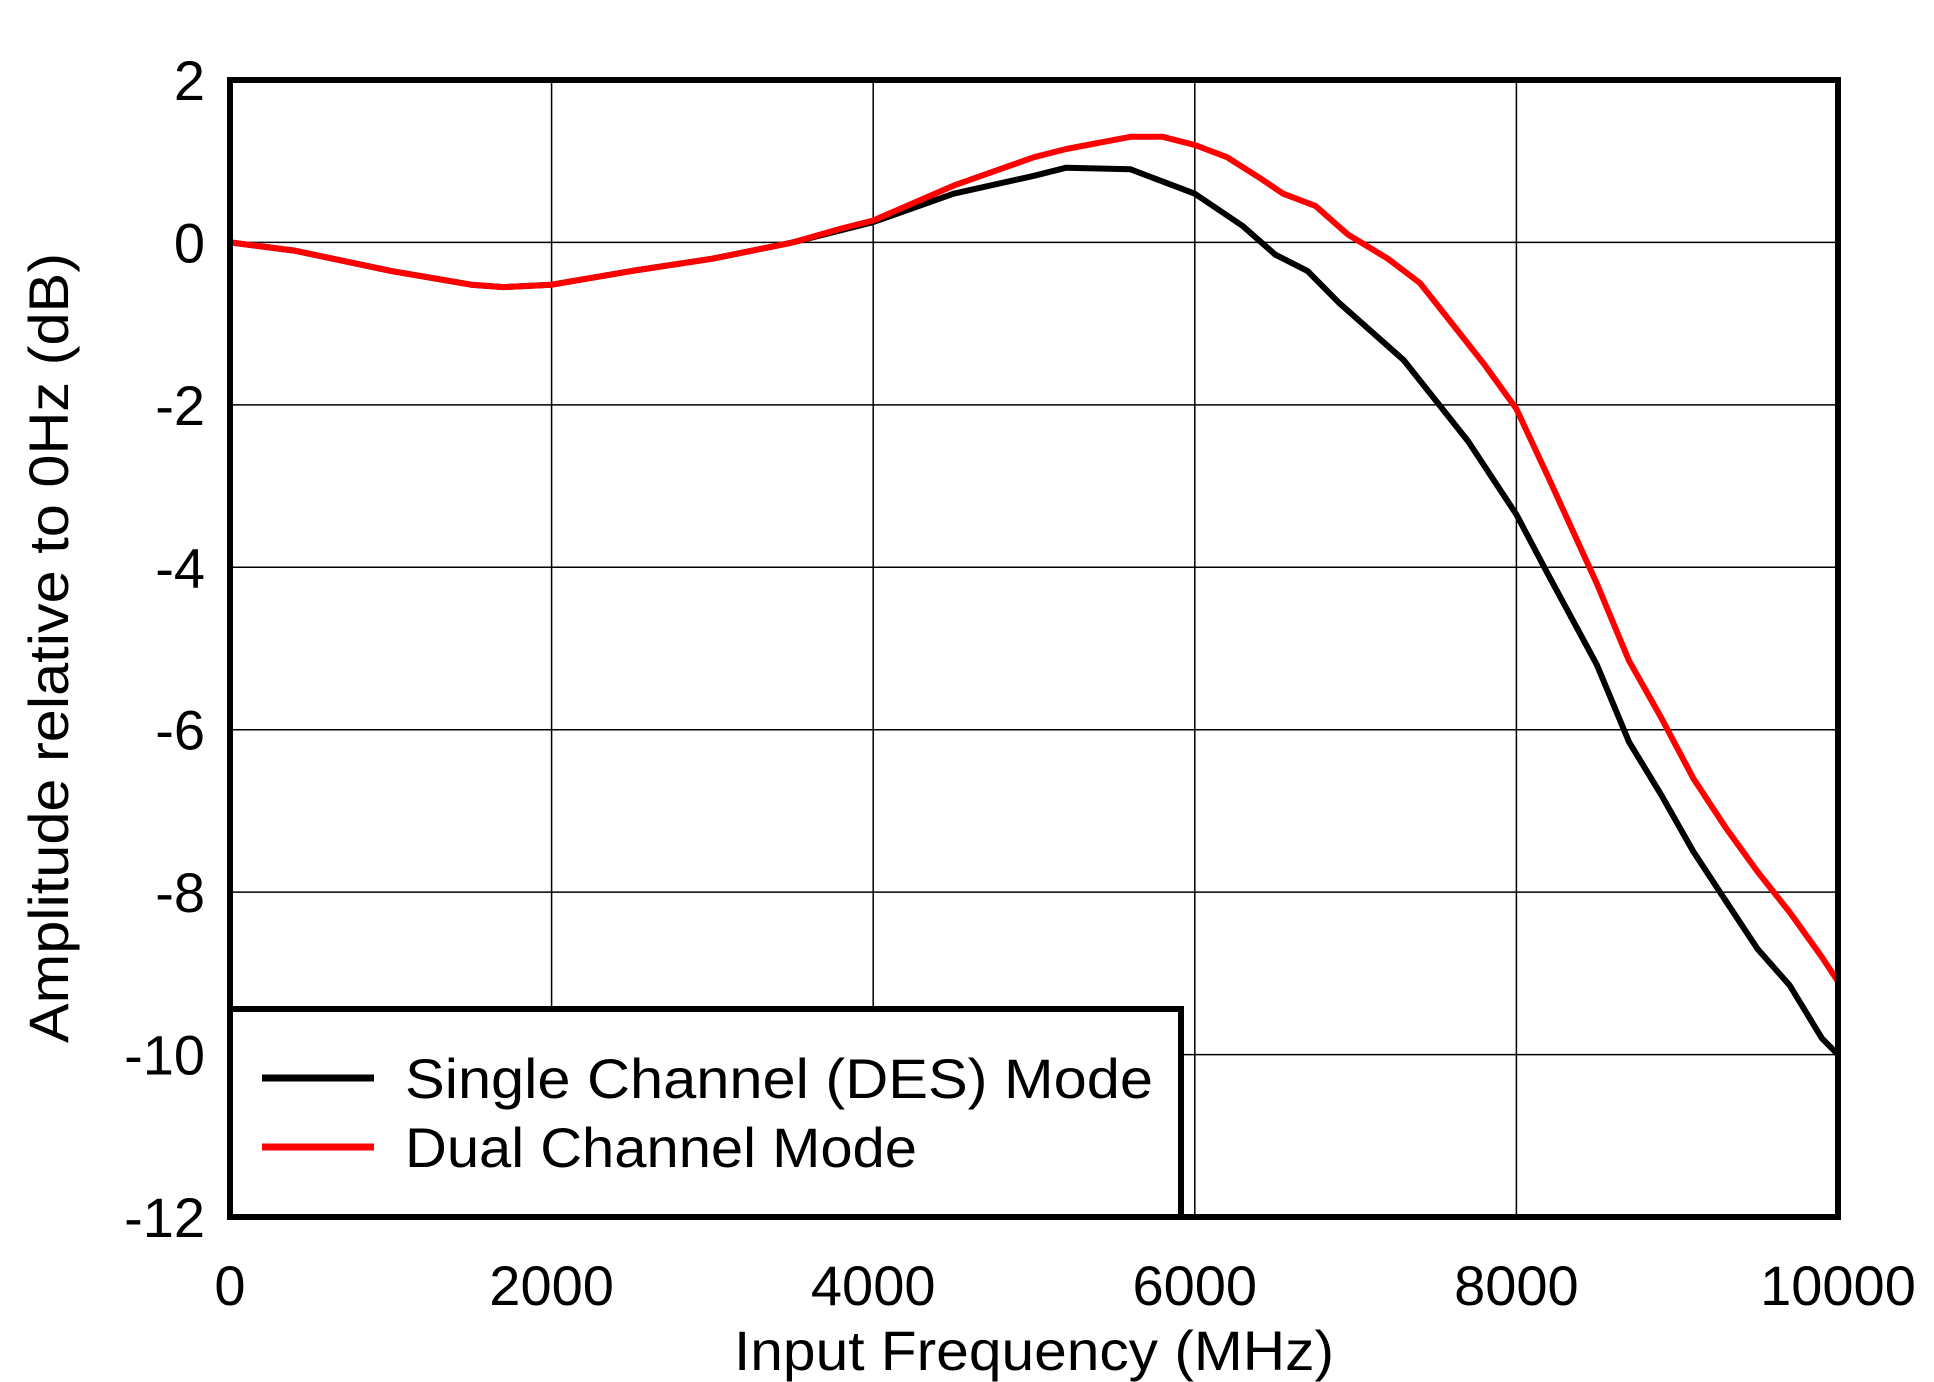 The height and width of the screenshot is (1382, 1934). I want to click on x-tick-label: 0, so click(229, 1285).